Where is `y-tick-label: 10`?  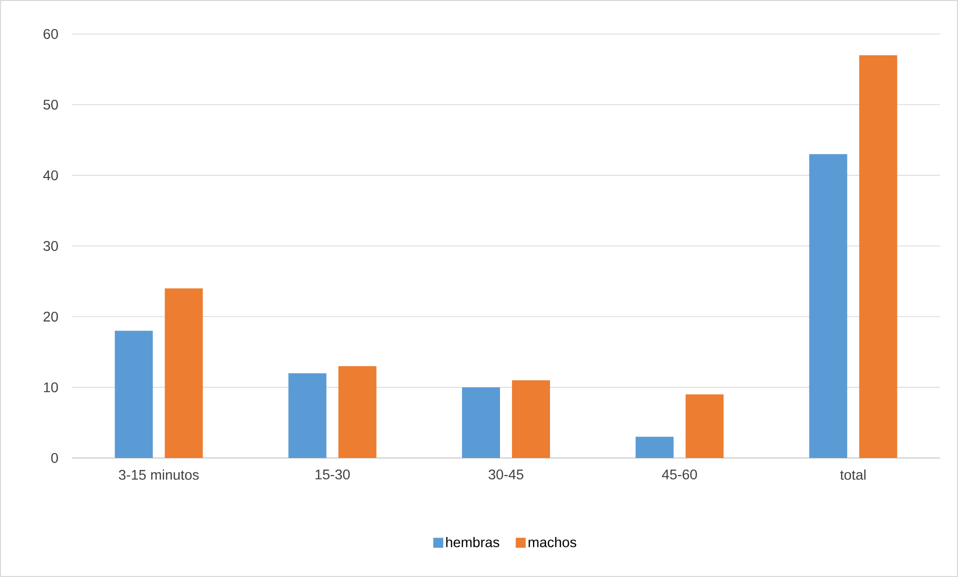
y-tick-label: 10 is located at coordinates (51, 387).